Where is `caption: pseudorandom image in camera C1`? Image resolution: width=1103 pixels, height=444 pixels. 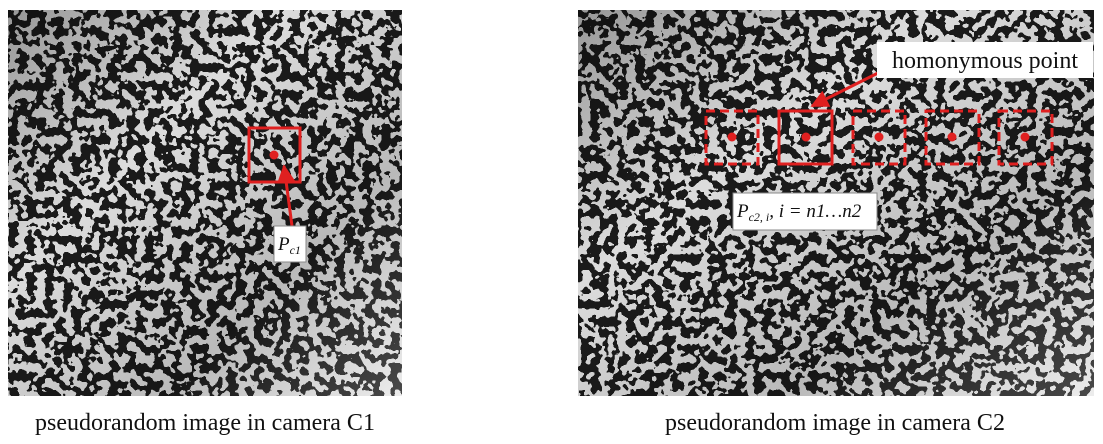
caption: pseudorandom image in camera C1 is located at coordinates (205, 423).